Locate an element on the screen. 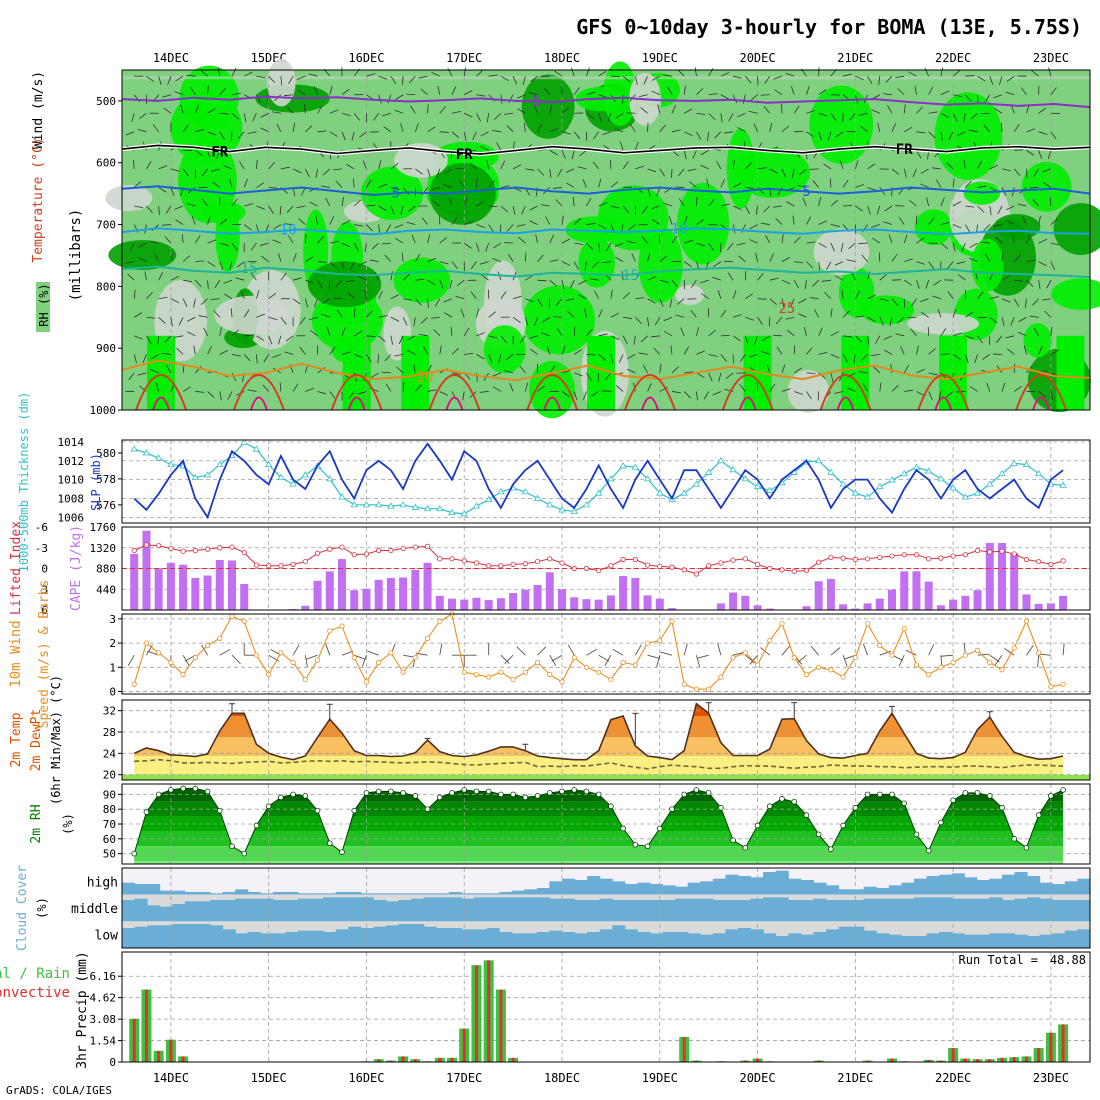 The height and width of the screenshot is (1100, 1100). date-label-top: 19DEC is located at coordinates (660, 58).